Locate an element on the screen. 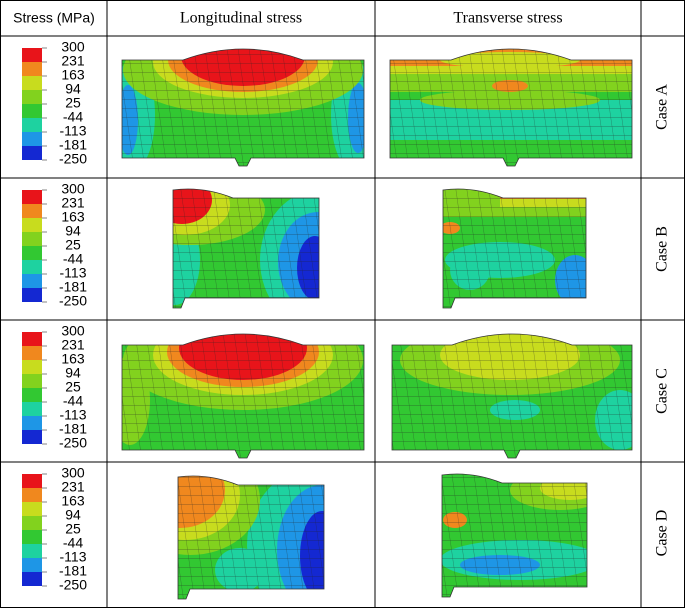 The image size is (685, 609). case-label: Case B is located at coordinates (662, 249).